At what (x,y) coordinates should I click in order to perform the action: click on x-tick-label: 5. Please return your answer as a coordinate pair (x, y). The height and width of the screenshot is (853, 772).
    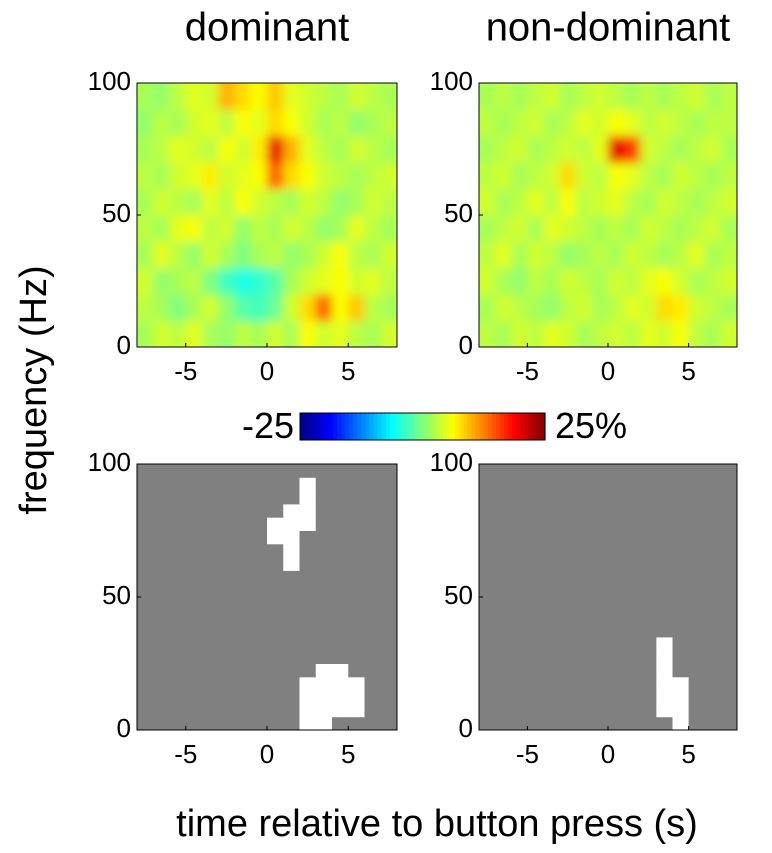
    Looking at the image, I should click on (348, 371).